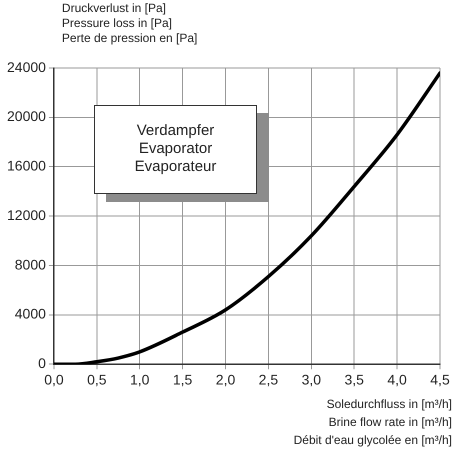 This screenshot has height=454, width=456. I want to click on x-tick-label: 3,5, so click(354, 379).